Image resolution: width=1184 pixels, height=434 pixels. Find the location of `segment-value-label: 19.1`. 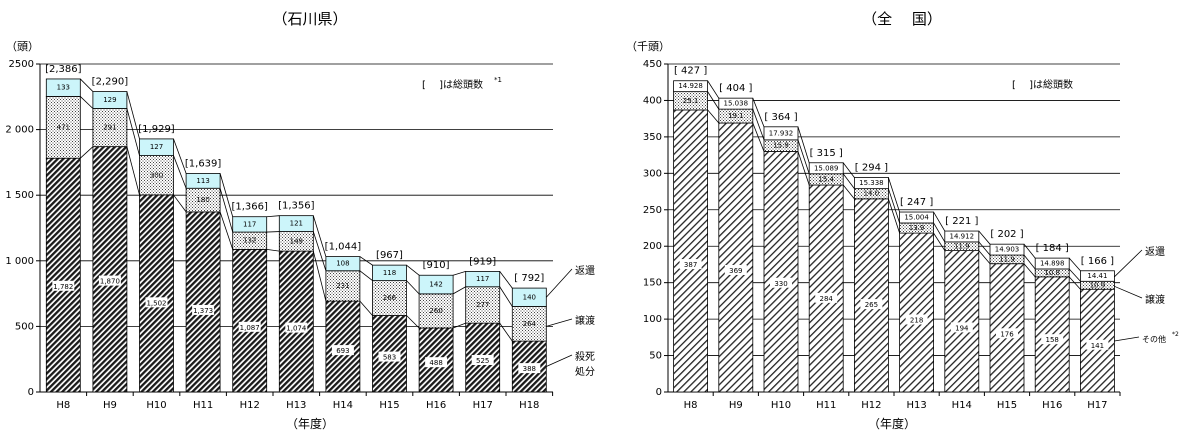

segment-value-label: 19.1 is located at coordinates (736, 116).